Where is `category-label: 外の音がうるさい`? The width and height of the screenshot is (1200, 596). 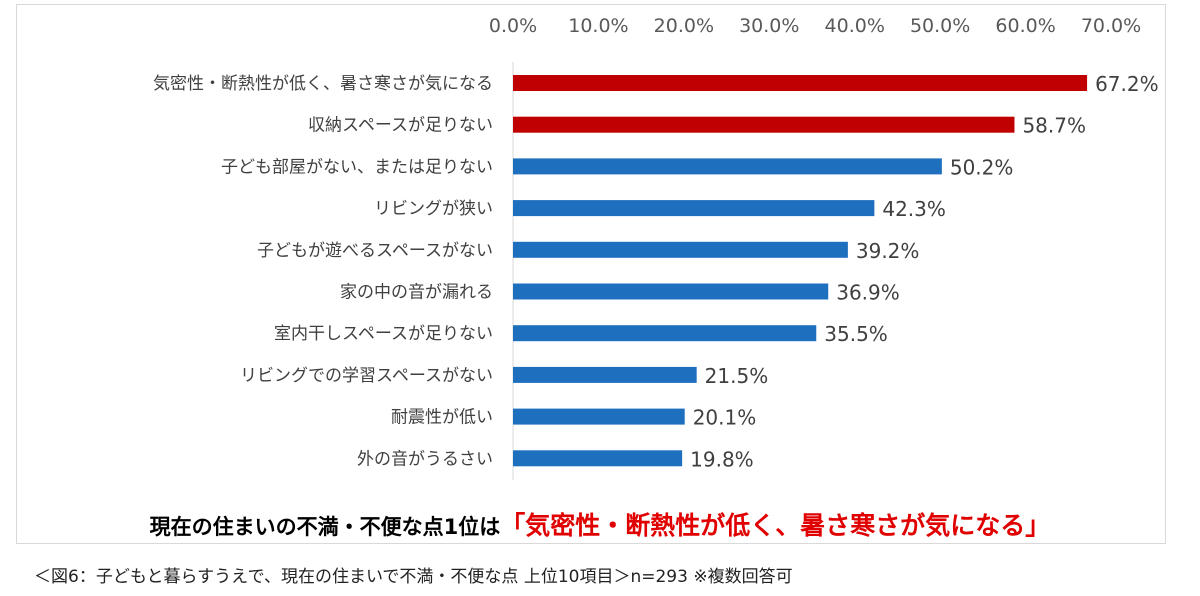 category-label: 外の音がうるさい is located at coordinates (425, 459).